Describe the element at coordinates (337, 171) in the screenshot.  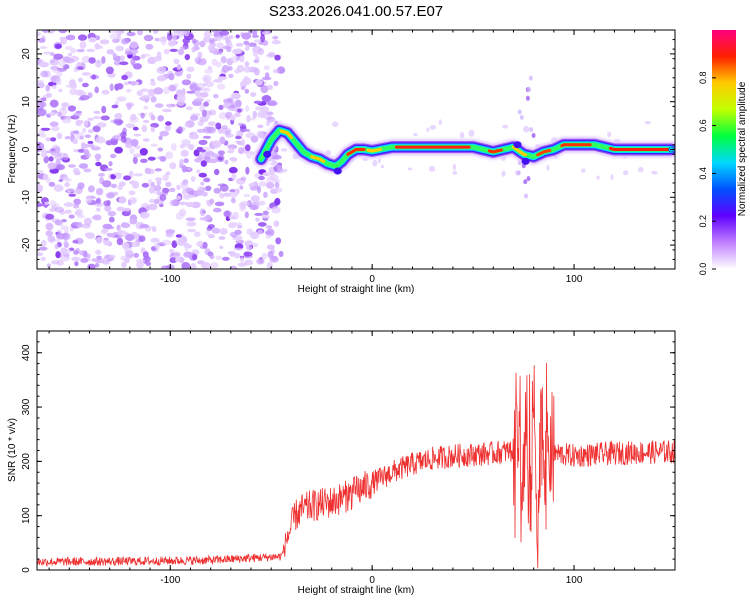
I see `ridge-blob` at that location.